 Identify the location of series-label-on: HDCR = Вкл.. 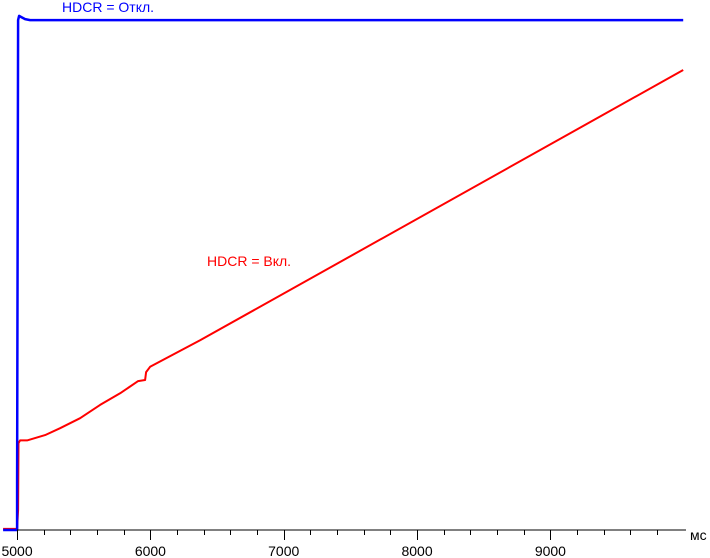
(249, 261).